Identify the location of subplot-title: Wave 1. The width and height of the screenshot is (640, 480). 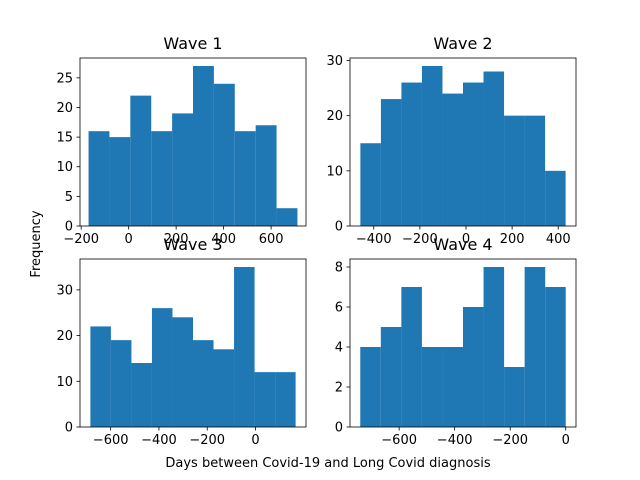
(192, 43).